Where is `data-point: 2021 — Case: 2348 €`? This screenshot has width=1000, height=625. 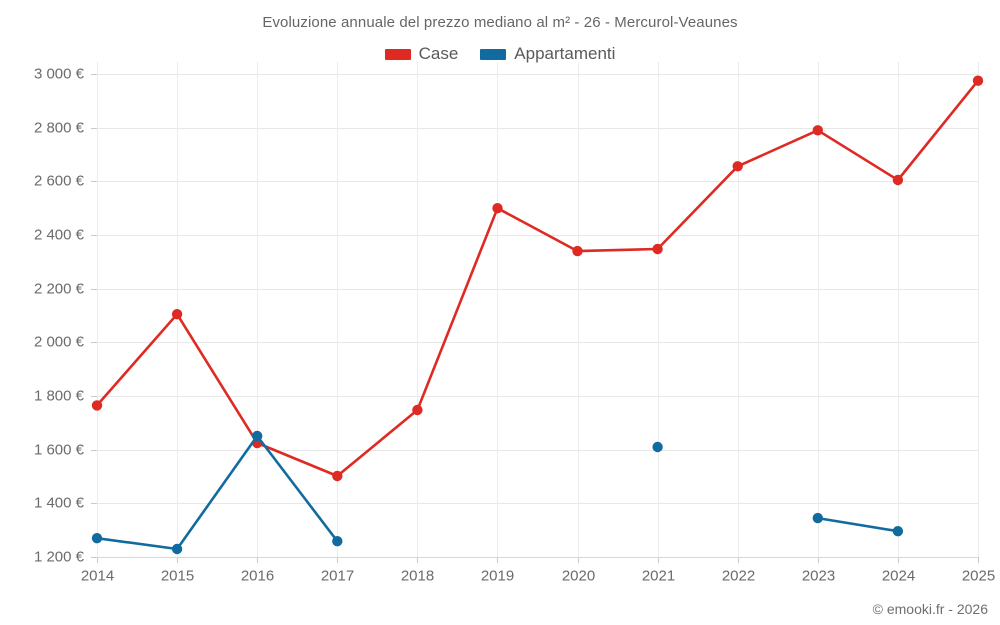 data-point: 2021 — Case: 2348 € is located at coordinates (657, 249).